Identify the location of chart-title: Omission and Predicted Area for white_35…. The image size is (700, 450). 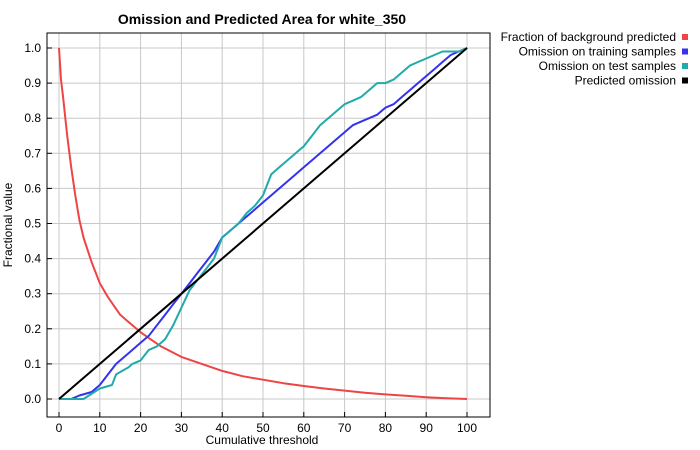
(262, 19).